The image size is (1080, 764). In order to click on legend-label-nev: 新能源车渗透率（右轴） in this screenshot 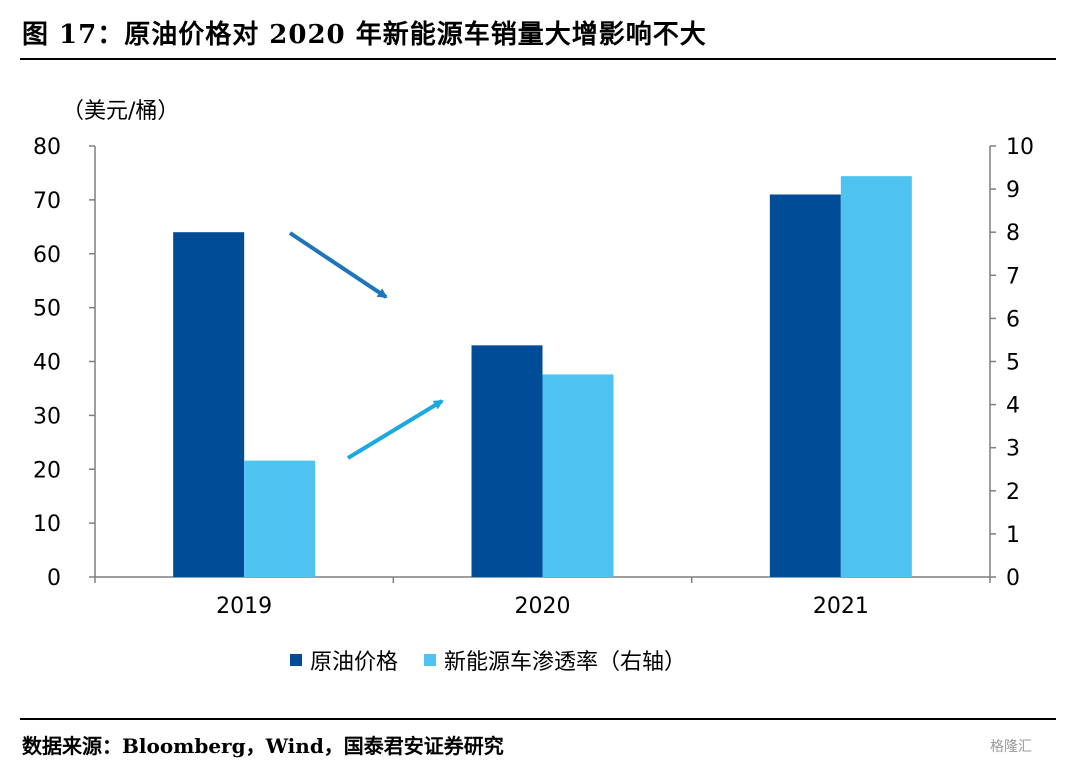, I will do `click(565, 662)`.